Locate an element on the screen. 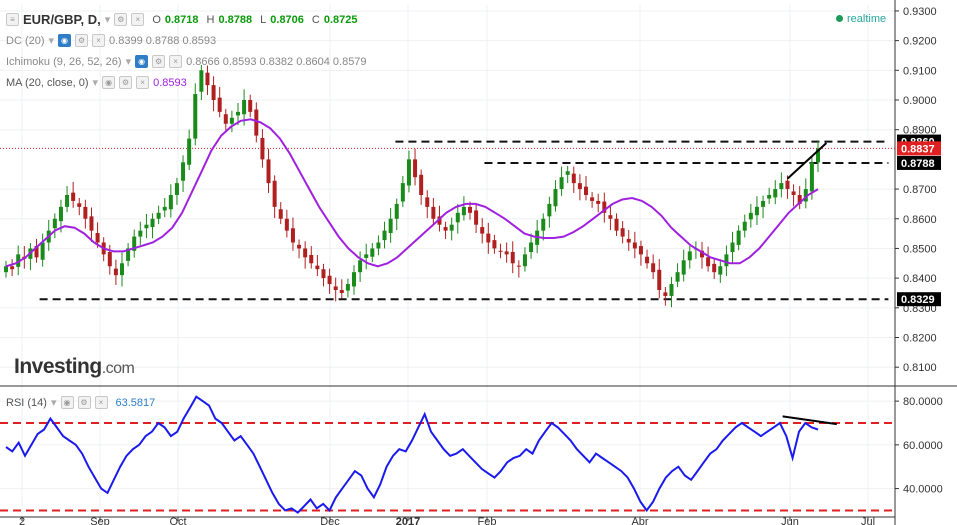 The height and width of the screenshot is (525, 957). rsi-name: RSI (14) is located at coordinates (26, 402).